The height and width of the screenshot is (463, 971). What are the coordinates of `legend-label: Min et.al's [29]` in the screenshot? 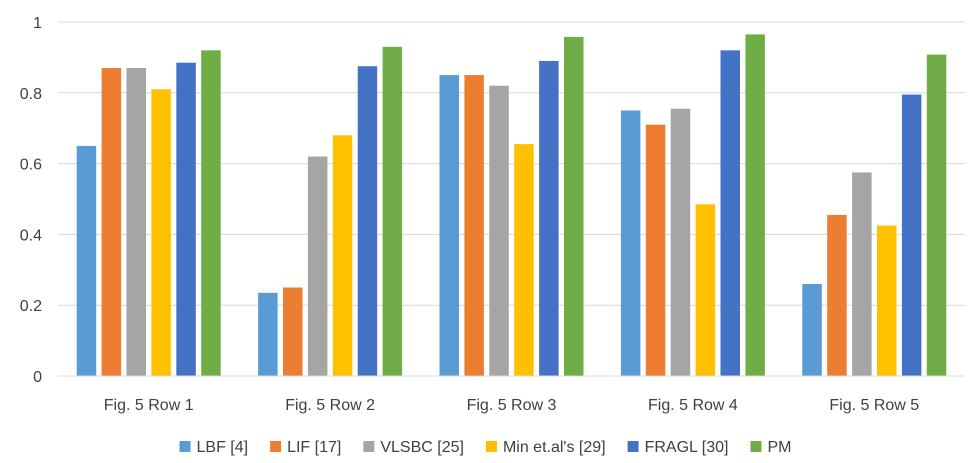 It's located at (554, 447).